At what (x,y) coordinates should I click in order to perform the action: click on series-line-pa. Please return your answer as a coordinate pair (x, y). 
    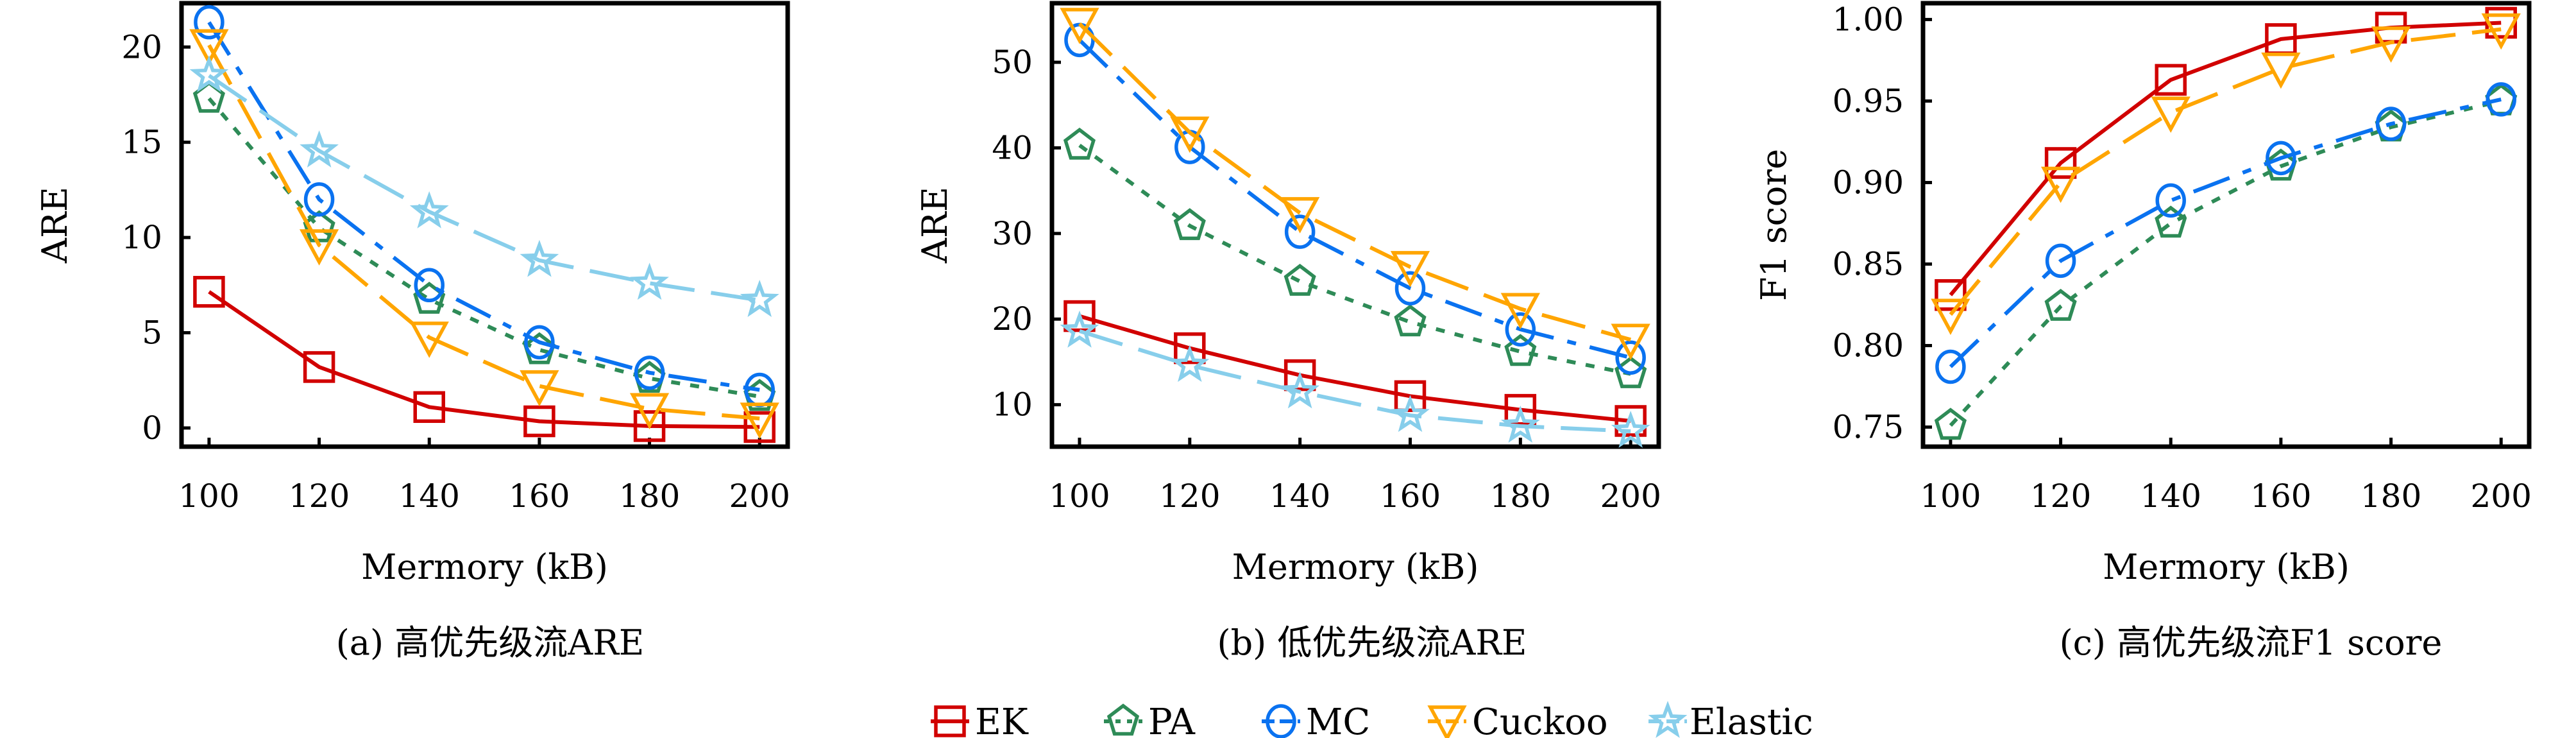
    Looking at the image, I should click on (483, 248).